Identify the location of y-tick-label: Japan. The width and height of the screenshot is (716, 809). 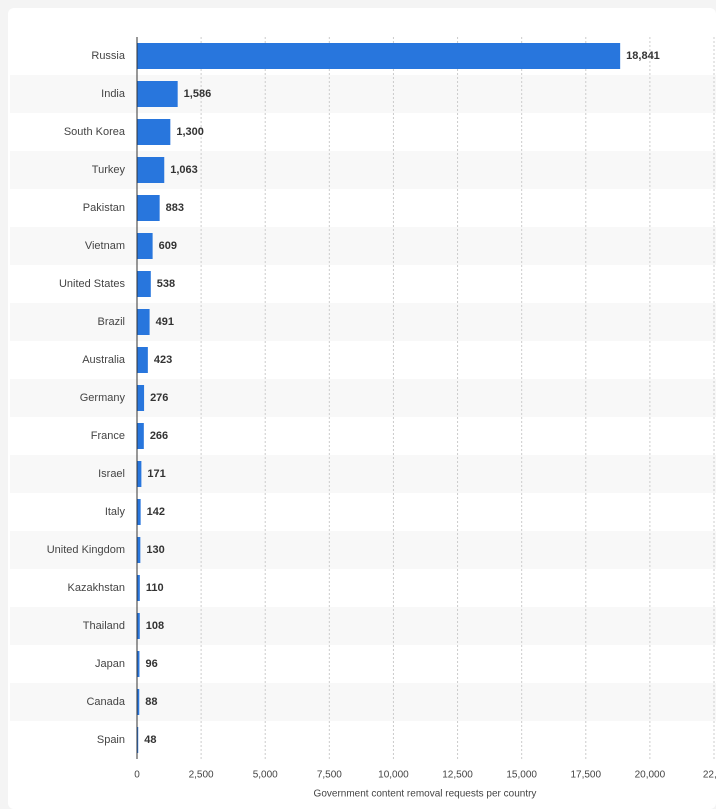
(110, 664).